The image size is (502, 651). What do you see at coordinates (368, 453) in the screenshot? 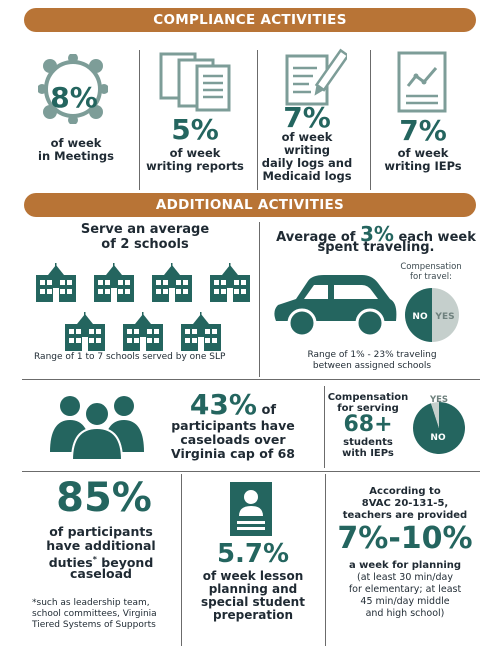
I see `ieps68-line-4: with IEPs` at bounding box center [368, 453].